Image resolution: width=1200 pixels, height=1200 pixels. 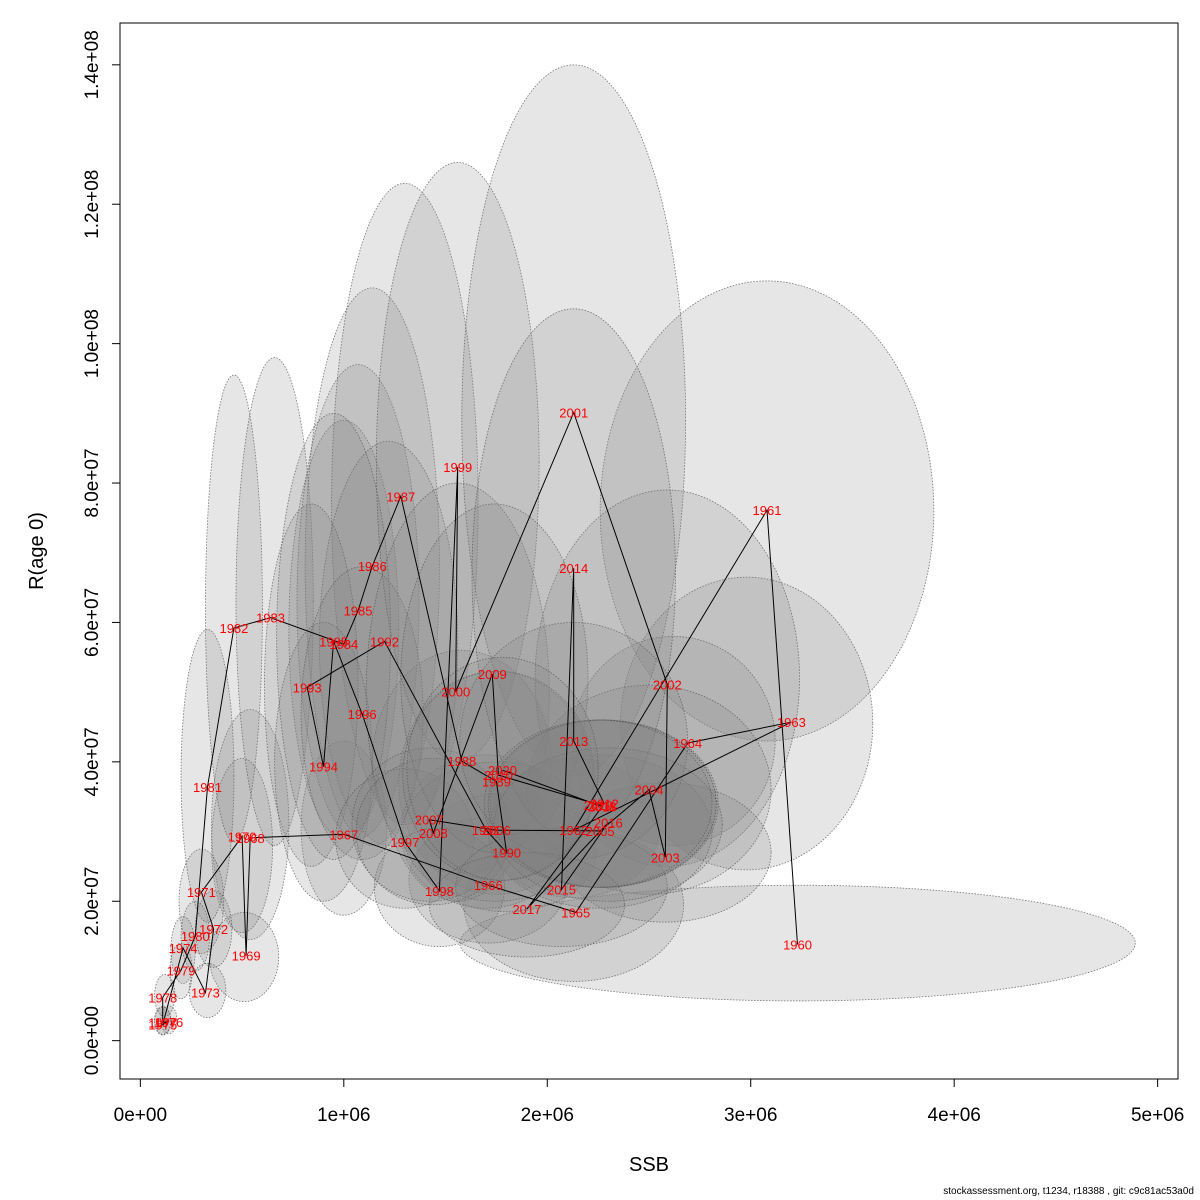 What do you see at coordinates (1157, 1115) in the screenshot?
I see `x-tick-label: 5e+06` at bounding box center [1157, 1115].